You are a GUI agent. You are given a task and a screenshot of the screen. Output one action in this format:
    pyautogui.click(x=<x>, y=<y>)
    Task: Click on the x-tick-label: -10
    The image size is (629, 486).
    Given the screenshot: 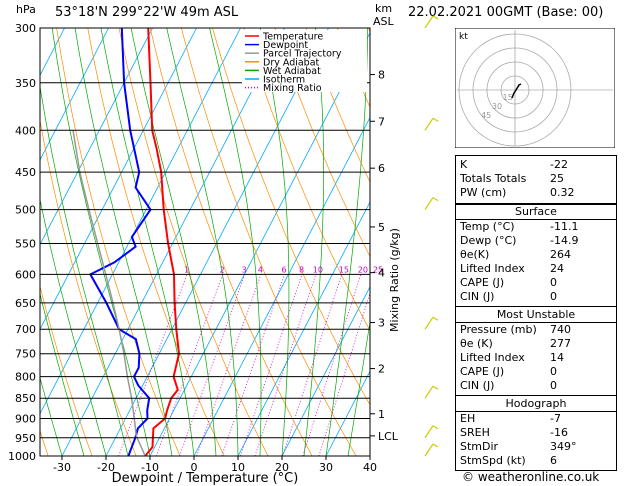 What is the action you would take?
    pyautogui.click(x=150, y=467)
    